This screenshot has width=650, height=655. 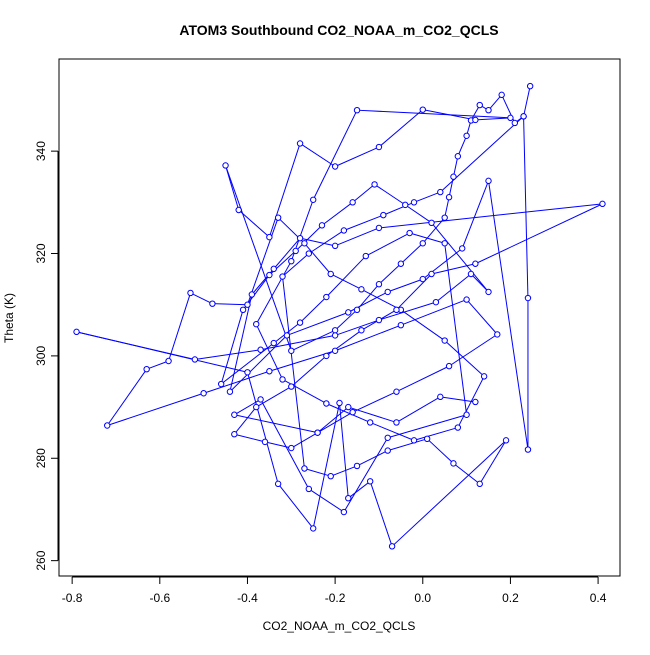 I want to click on y-tick-label: 280, so click(x=41, y=458).